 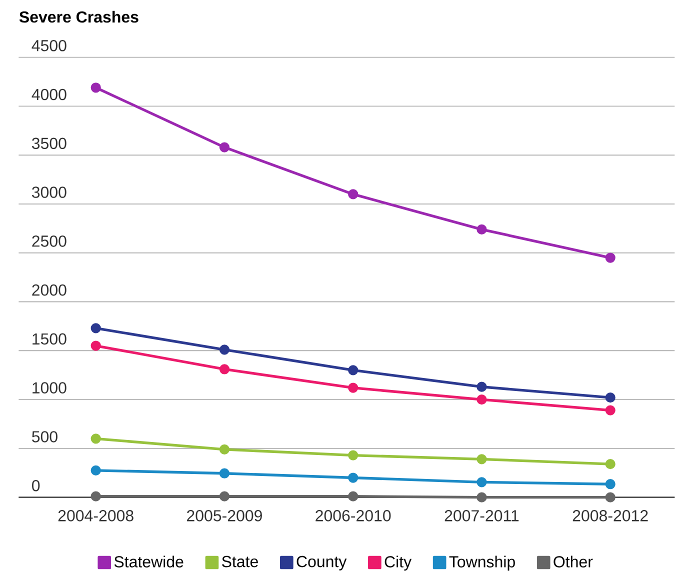 I want to click on x-tick-label: 2004-2008, so click(x=96, y=516).